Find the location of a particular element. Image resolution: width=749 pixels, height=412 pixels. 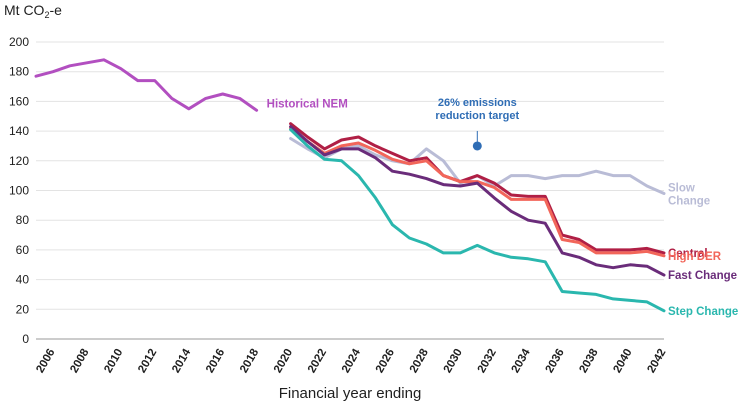

y-tick-label: 80 is located at coordinates (23, 220).